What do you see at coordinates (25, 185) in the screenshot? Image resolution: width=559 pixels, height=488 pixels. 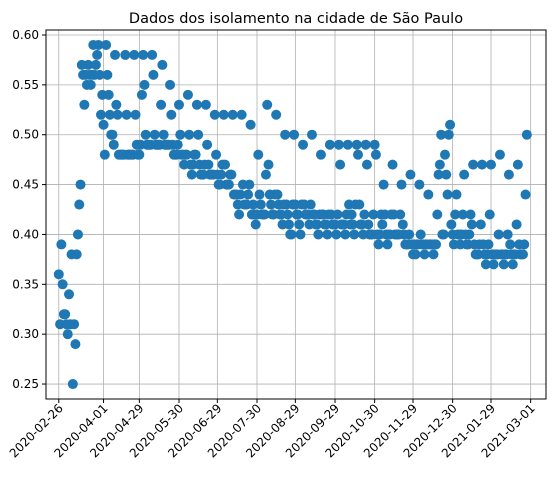 I see `y-tick-label: 0.45` at bounding box center [25, 185].